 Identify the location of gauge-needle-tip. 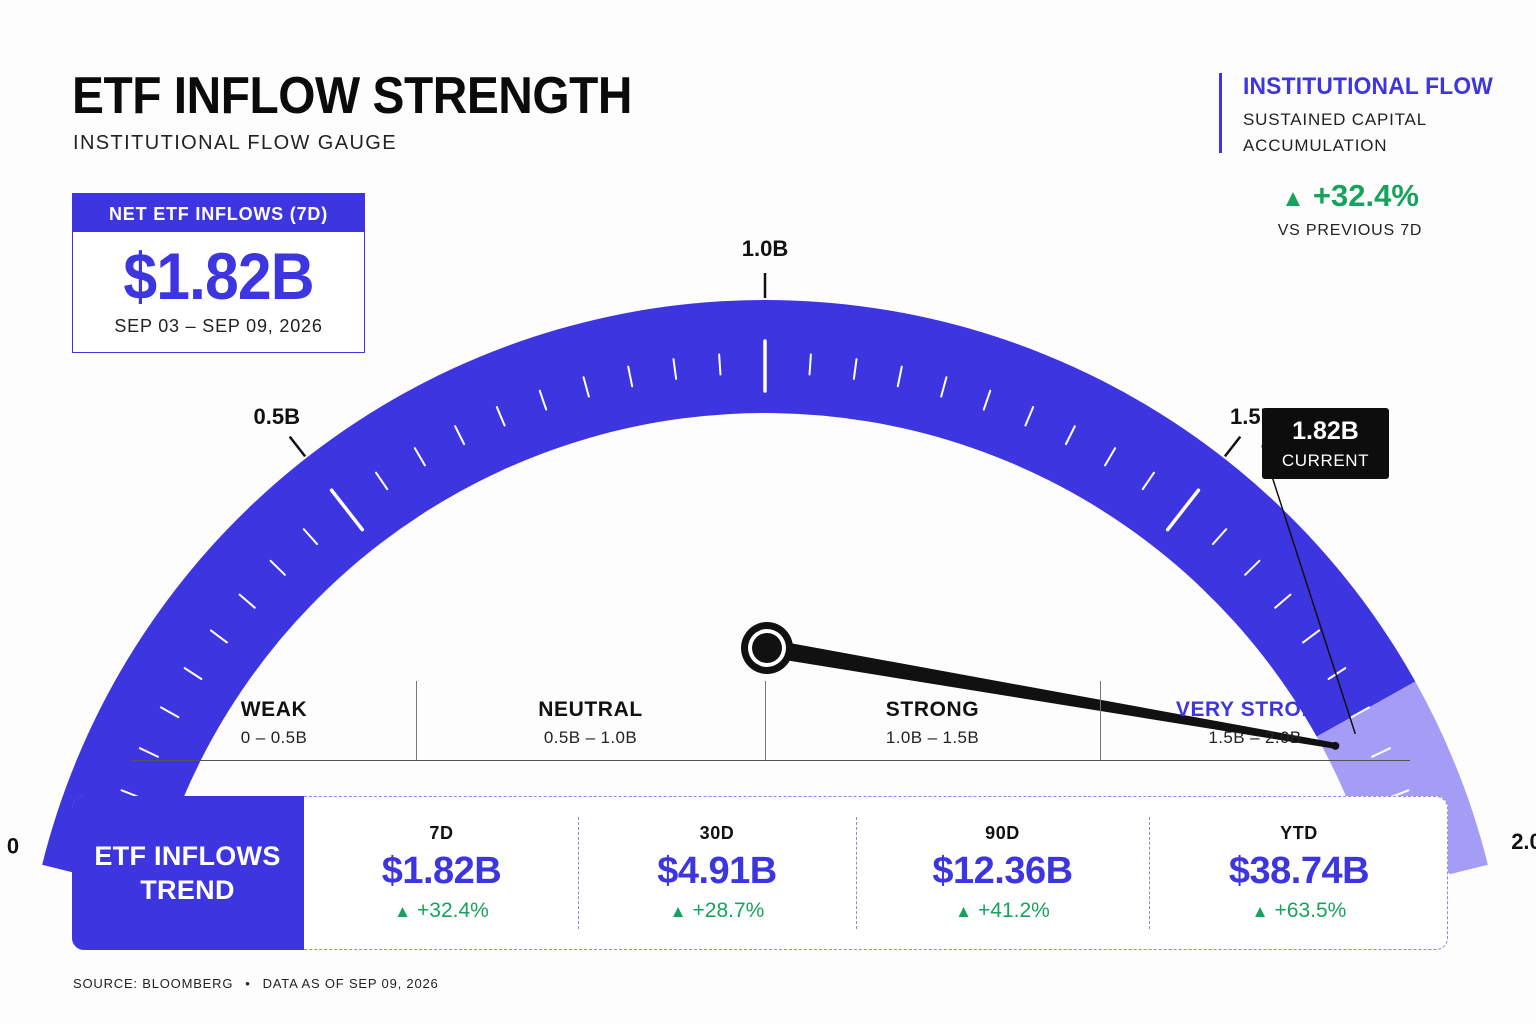
(1335, 745).